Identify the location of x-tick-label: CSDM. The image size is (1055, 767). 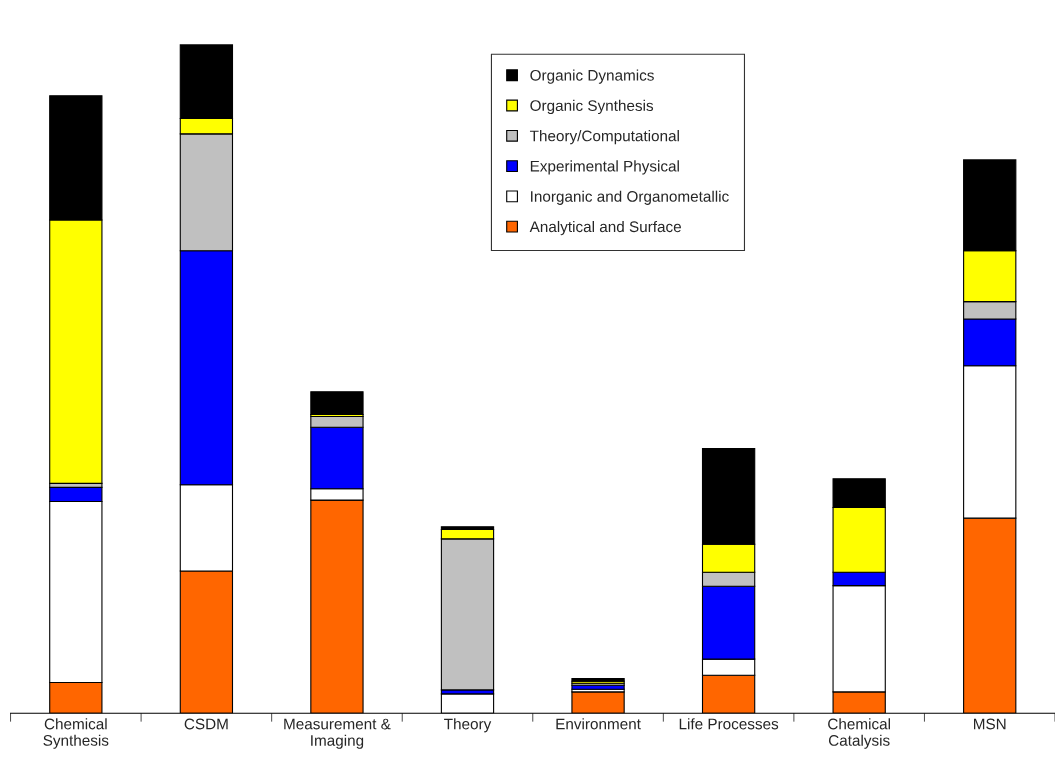
(206, 724).